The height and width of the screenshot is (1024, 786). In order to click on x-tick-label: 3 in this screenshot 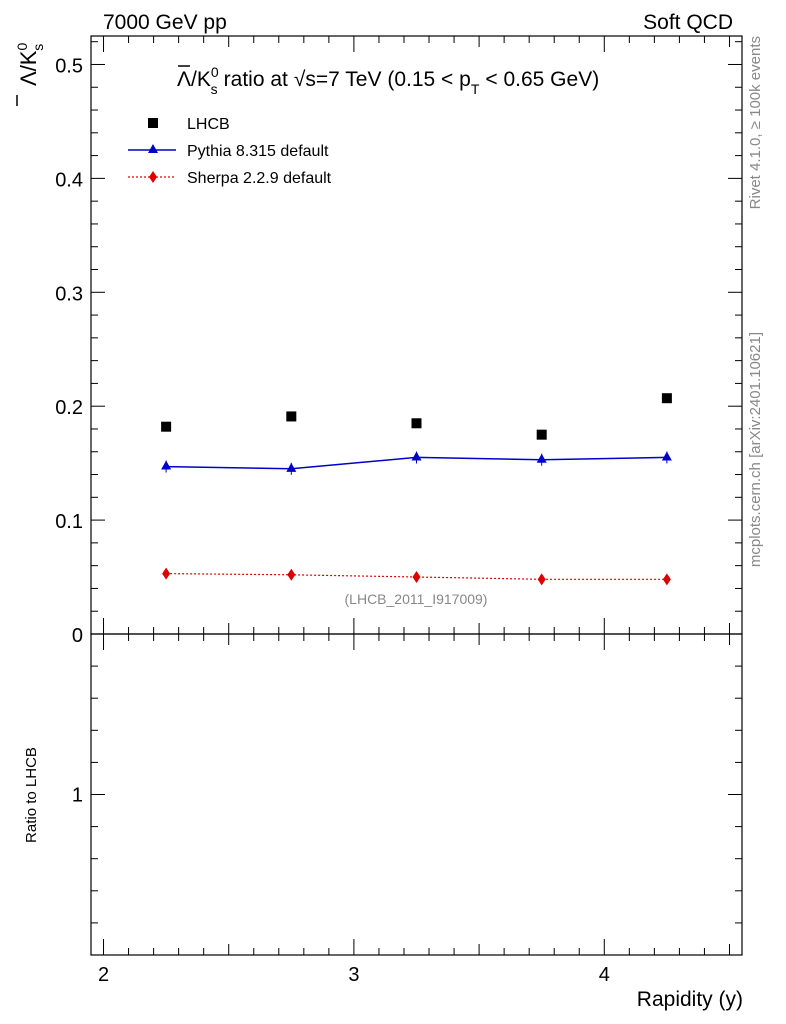, I will do `click(353, 975)`.